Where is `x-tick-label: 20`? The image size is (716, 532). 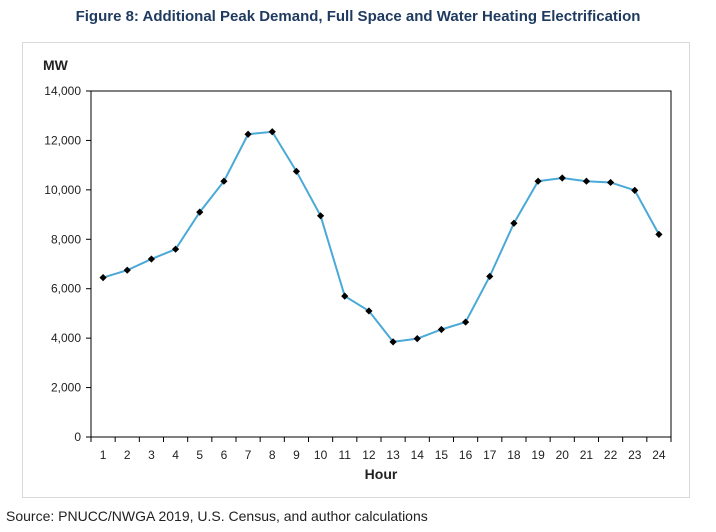
x-tick-label: 20 is located at coordinates (563, 455).